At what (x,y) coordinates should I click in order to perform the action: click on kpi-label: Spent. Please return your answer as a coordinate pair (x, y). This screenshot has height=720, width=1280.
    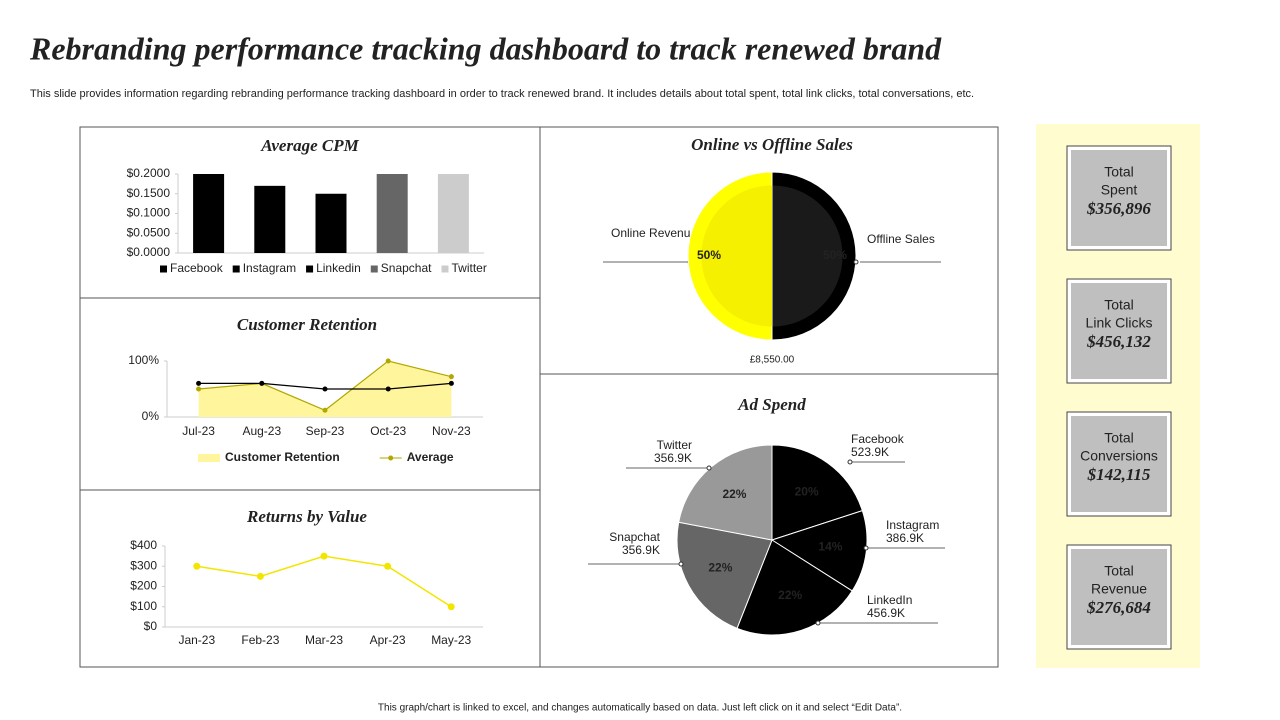
    Looking at the image, I should click on (1119, 190).